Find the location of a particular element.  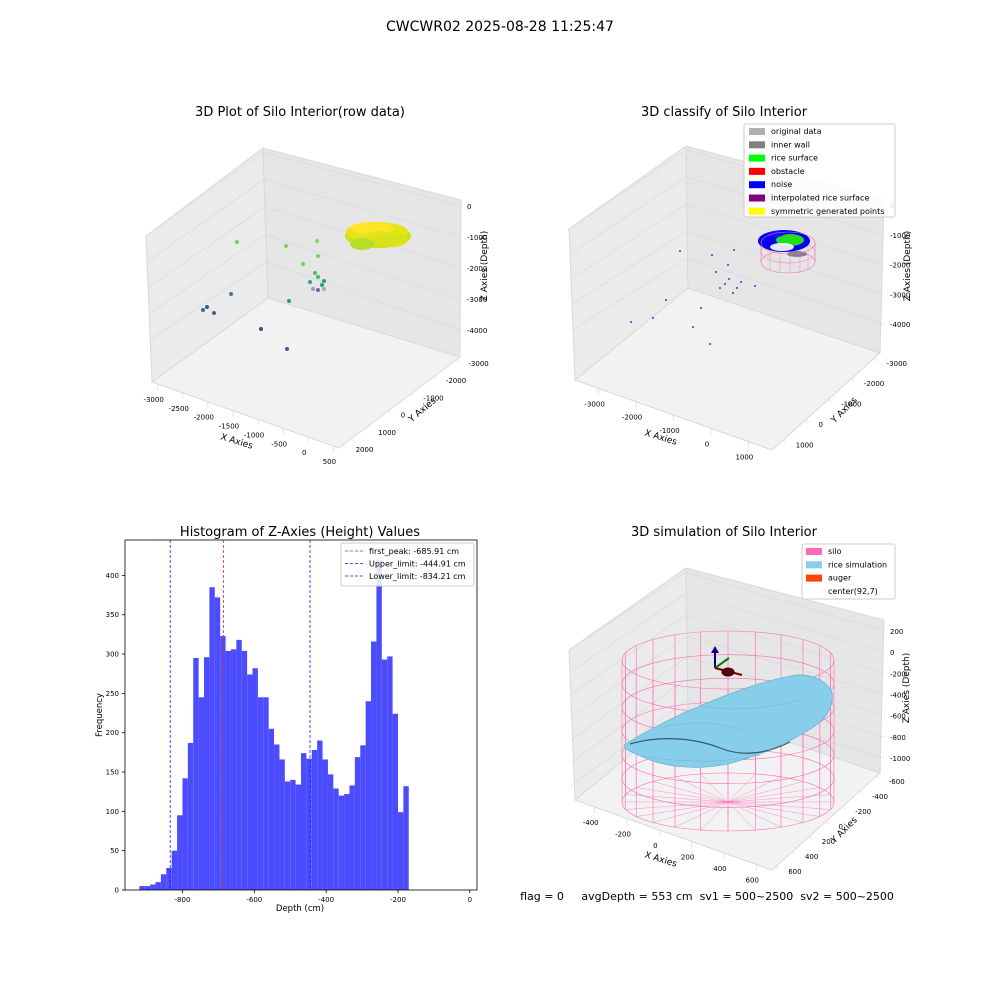

legend-label: symmetric generated points is located at coordinates (827, 211).